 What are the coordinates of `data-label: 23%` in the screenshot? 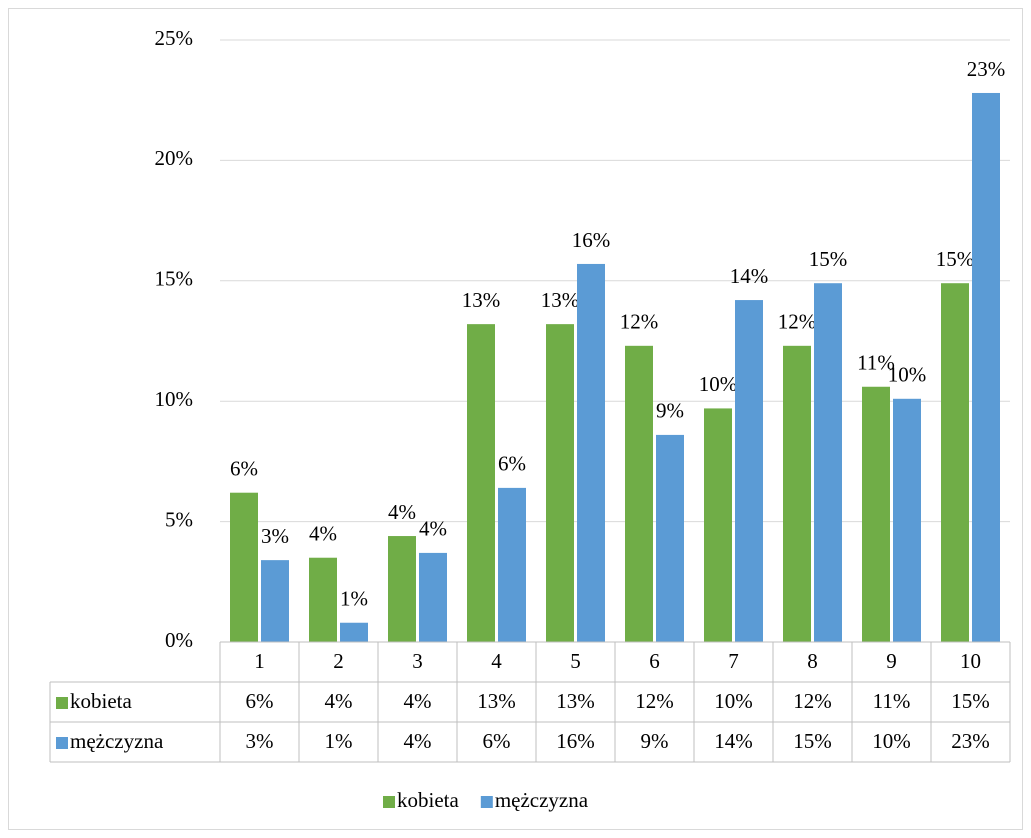 It's located at (986, 69).